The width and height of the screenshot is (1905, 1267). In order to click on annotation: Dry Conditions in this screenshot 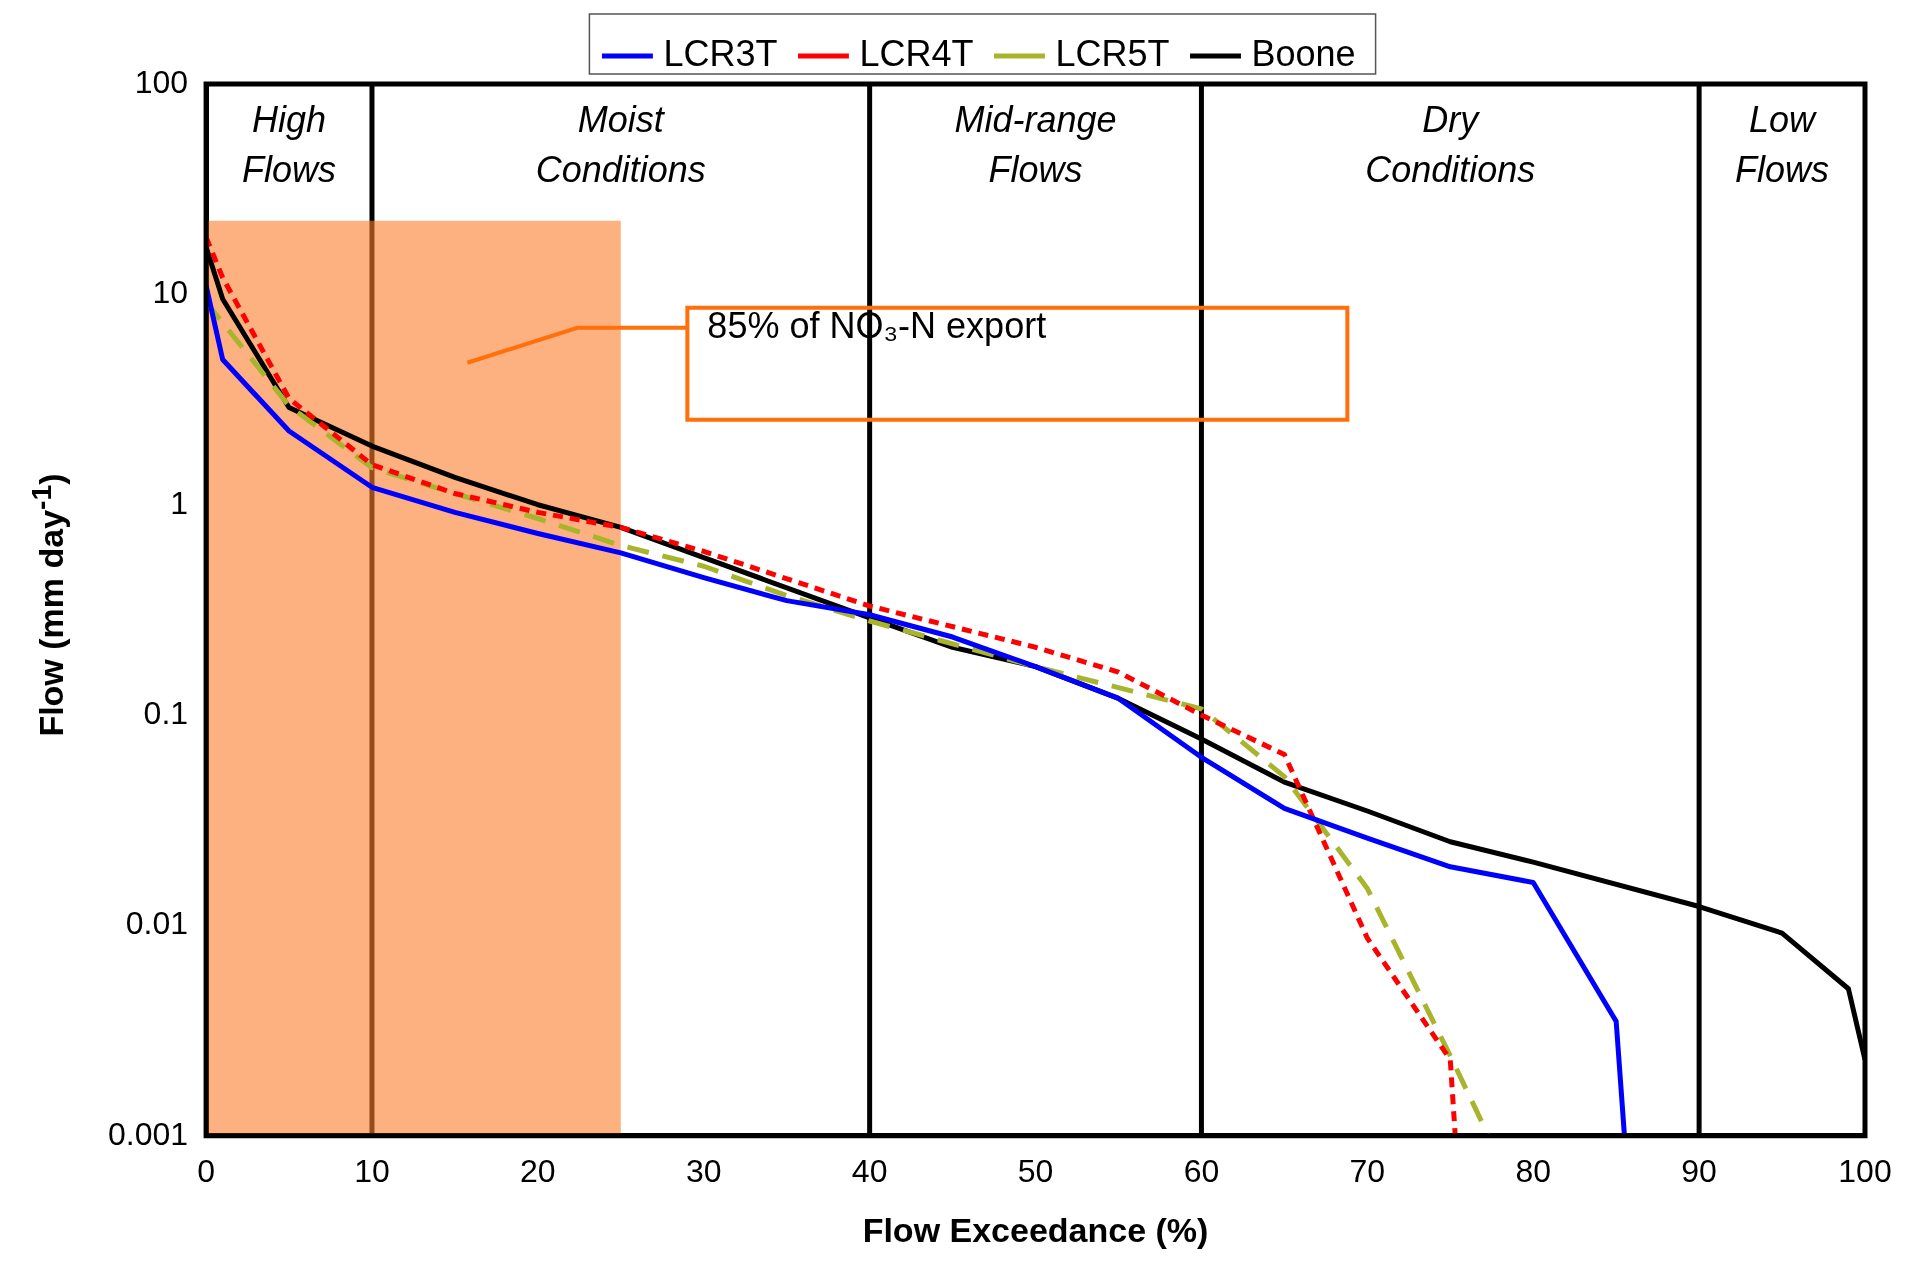, I will do `click(1450, 145)`.